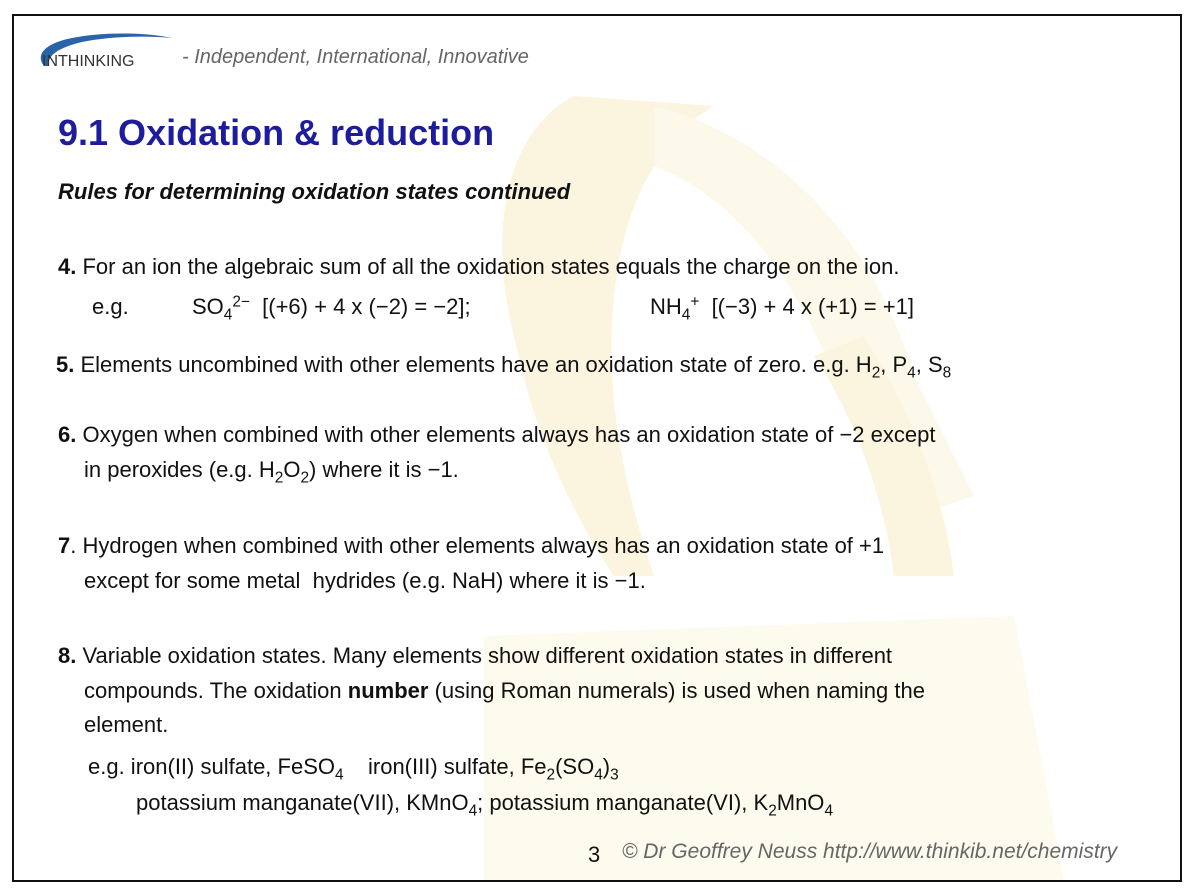 The image size is (1191, 893). Describe the element at coordinates (179, 469) in the screenshot. I see `text-segment: in peroxides (e.g. H` at that location.